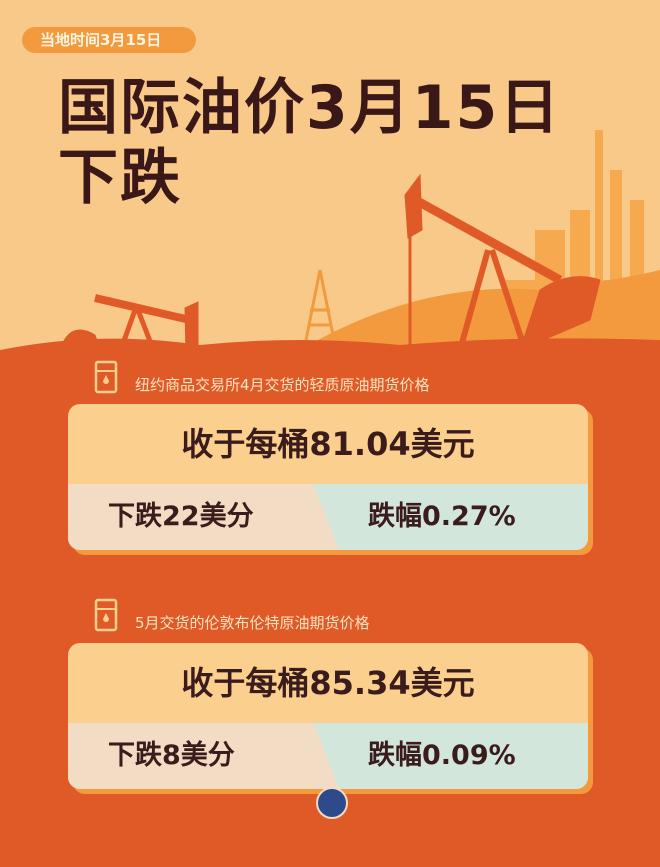  What do you see at coordinates (109, 40) in the screenshot?
I see `date-badge: 当地时间3月15日` at bounding box center [109, 40].